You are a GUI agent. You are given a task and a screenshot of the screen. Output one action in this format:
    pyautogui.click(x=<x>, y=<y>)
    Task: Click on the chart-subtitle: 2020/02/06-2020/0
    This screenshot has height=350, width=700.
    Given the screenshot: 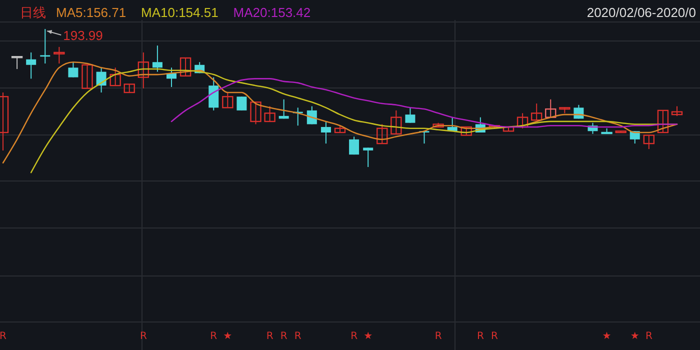 What is the action you would take?
    pyautogui.click(x=641, y=12)
    